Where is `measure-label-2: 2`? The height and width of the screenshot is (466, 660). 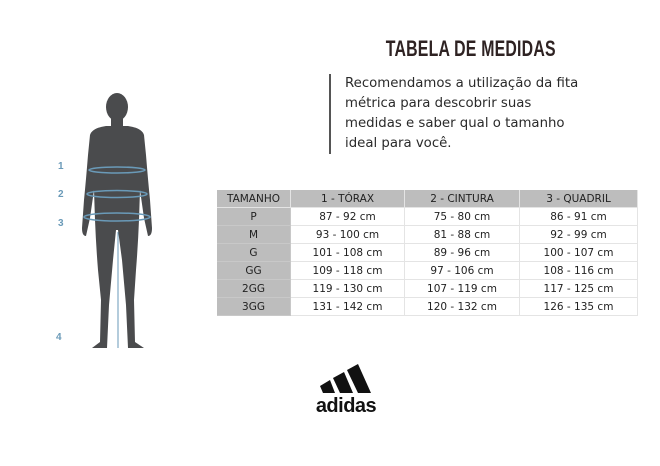
measure-label-2: 2 is located at coordinates (61, 194).